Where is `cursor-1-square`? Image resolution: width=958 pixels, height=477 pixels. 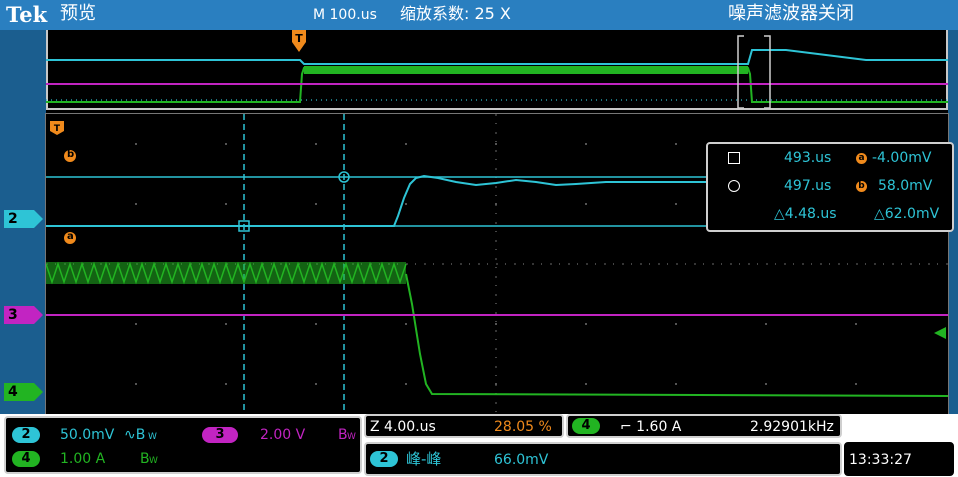 cursor-1-square is located at coordinates (244, 226).